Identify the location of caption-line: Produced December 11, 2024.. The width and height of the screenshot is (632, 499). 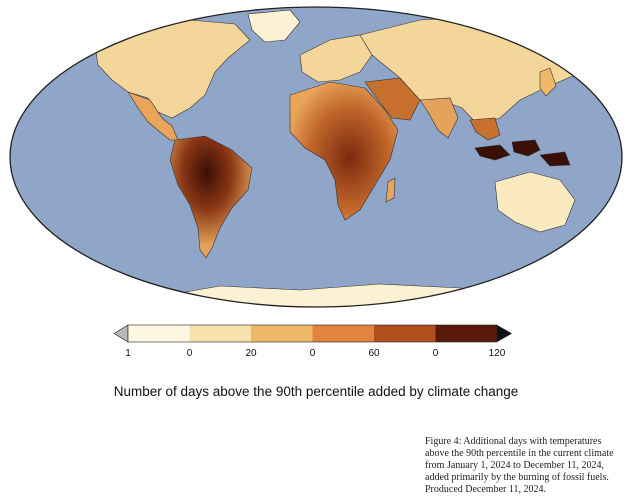
(485, 489).